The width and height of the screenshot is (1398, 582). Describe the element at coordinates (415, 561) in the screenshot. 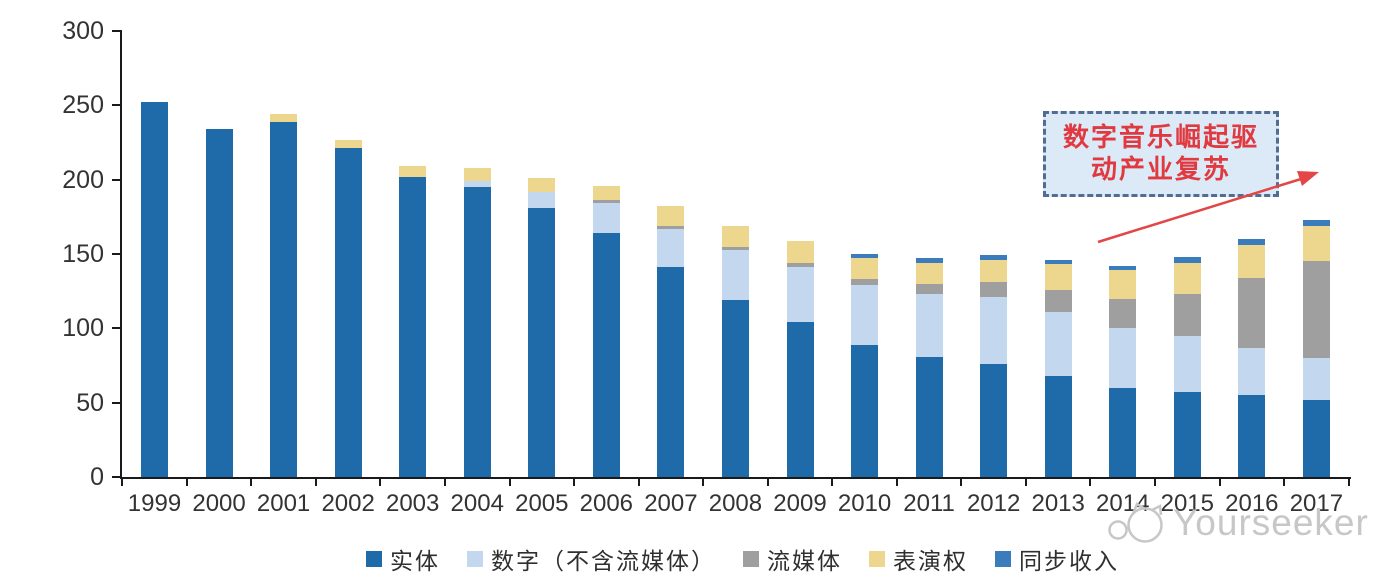

I see `legend-label: 实体` at that location.